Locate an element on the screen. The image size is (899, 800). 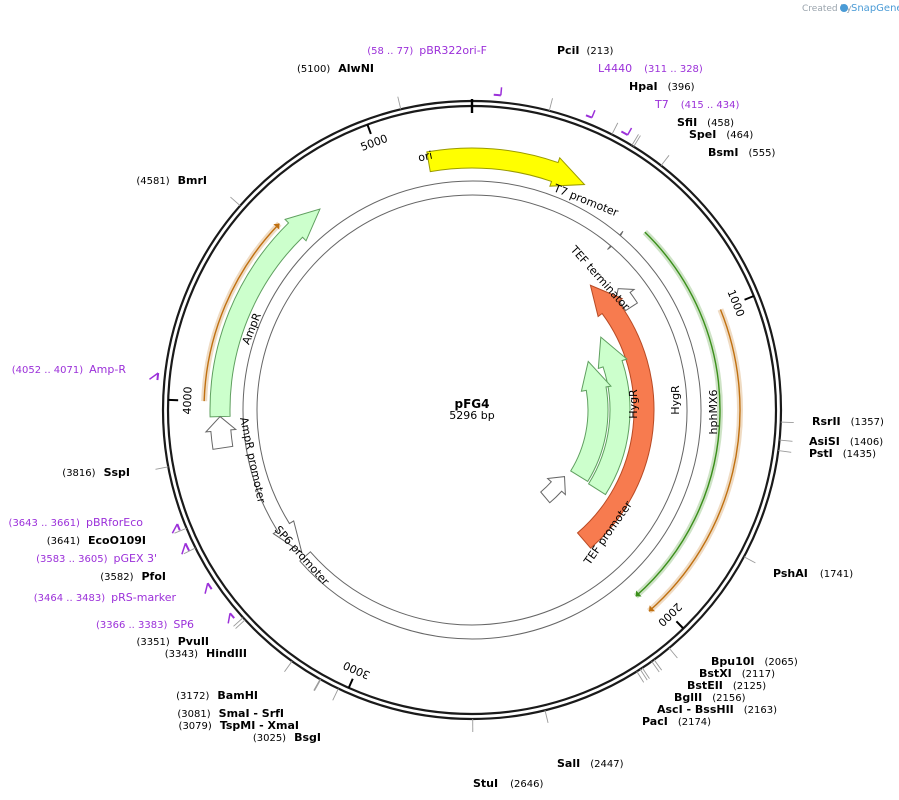
site-hindiii: (3343) HindIII is located at coordinates (206, 653).